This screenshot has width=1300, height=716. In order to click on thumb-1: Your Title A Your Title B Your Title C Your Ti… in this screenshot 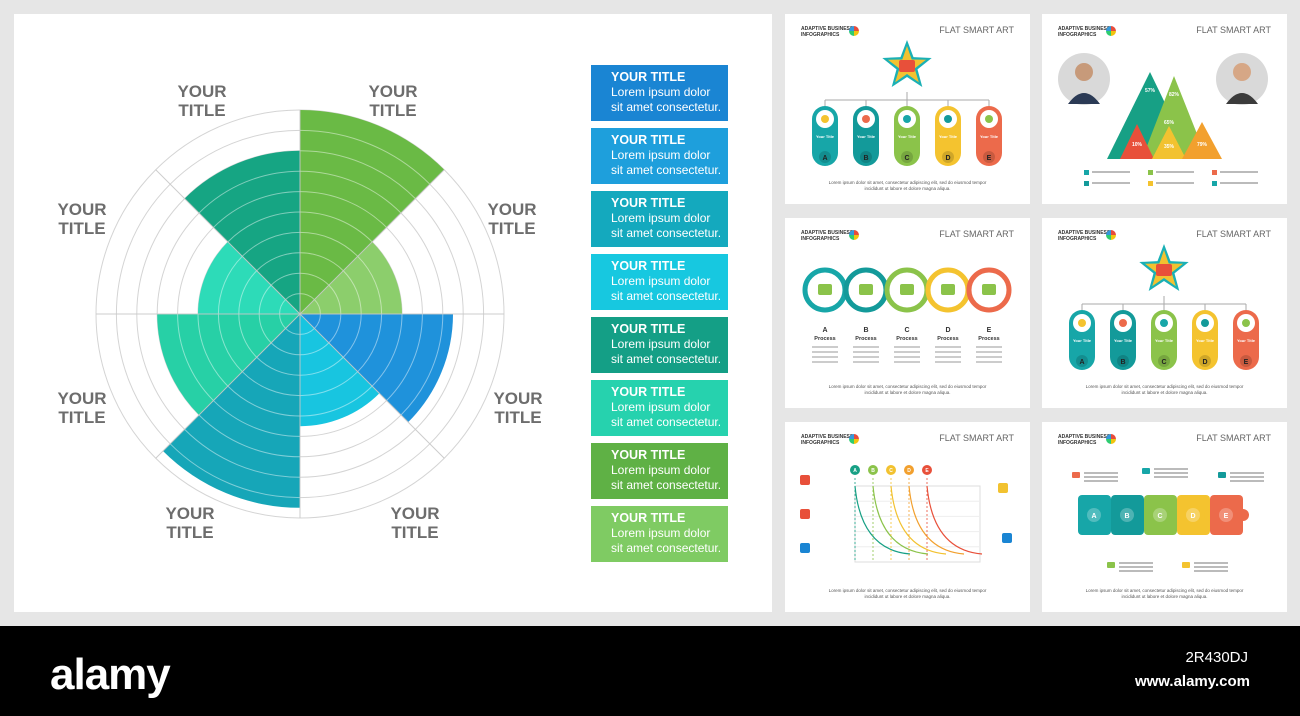, I will do `click(907, 109)`.